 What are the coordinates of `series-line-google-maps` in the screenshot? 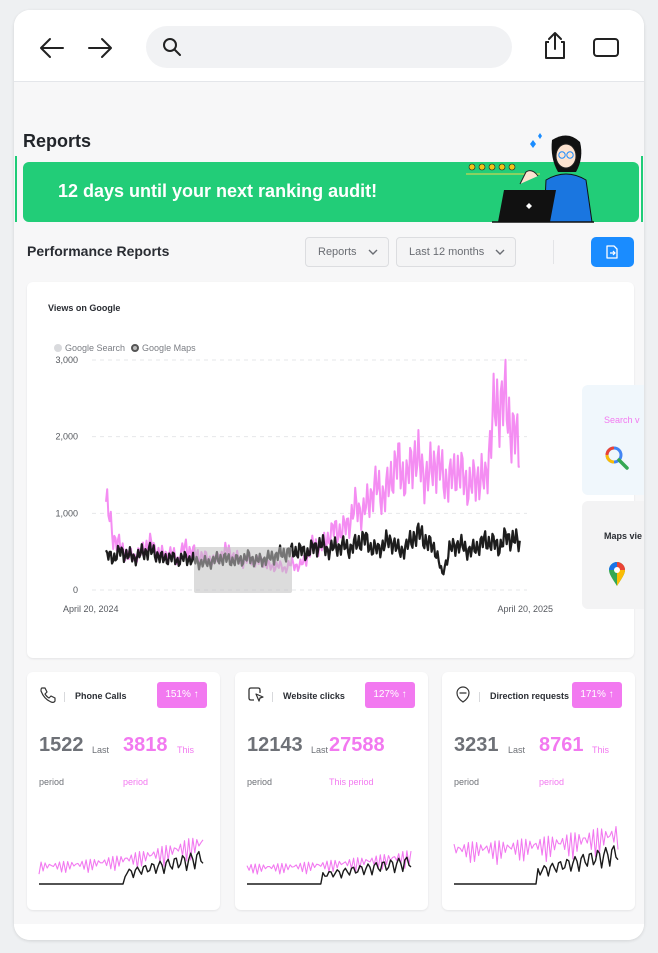 It's located at (313, 549).